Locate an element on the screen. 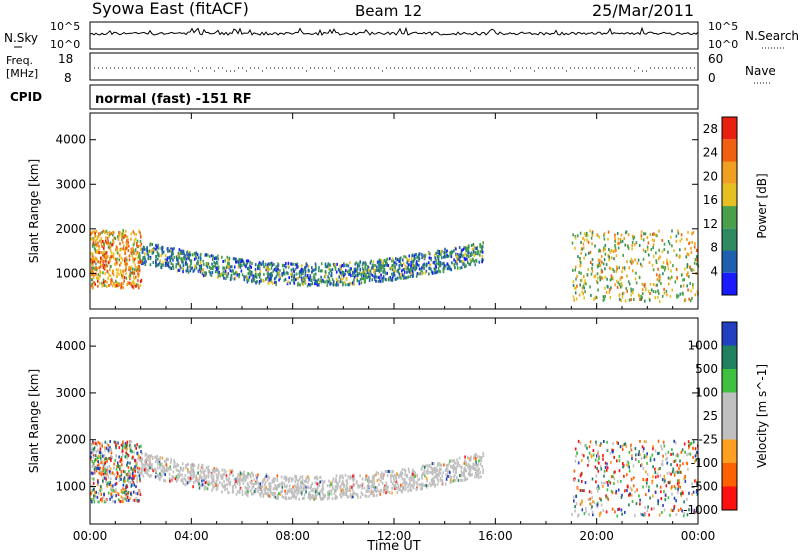 The width and height of the screenshot is (800, 558). noise-right-tick-top: 10^5 is located at coordinates (723, 26).